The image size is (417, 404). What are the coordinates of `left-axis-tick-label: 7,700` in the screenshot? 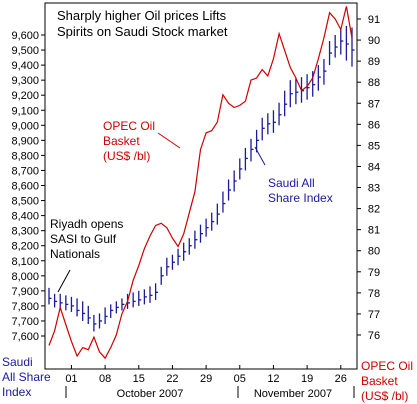 It's located at (25, 322).